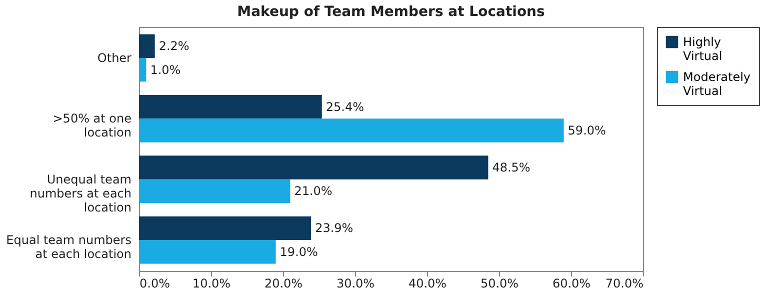 Image resolution: width=769 pixels, height=298 pixels. What do you see at coordinates (587, 130) in the screenshot?
I see `data-label: 59.0%` at bounding box center [587, 130].